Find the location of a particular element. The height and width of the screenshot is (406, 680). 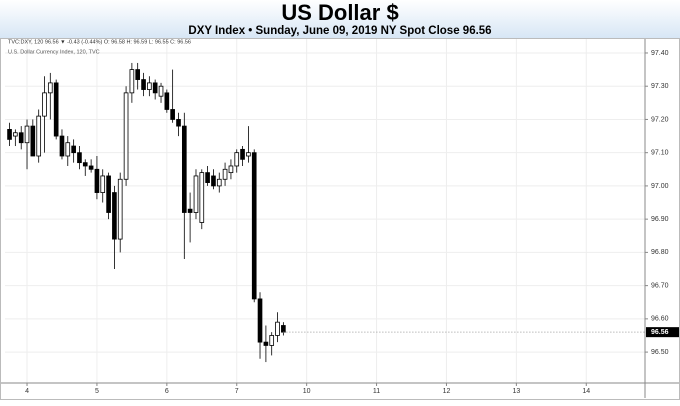

x-tick-label: 7 is located at coordinates (237, 391).